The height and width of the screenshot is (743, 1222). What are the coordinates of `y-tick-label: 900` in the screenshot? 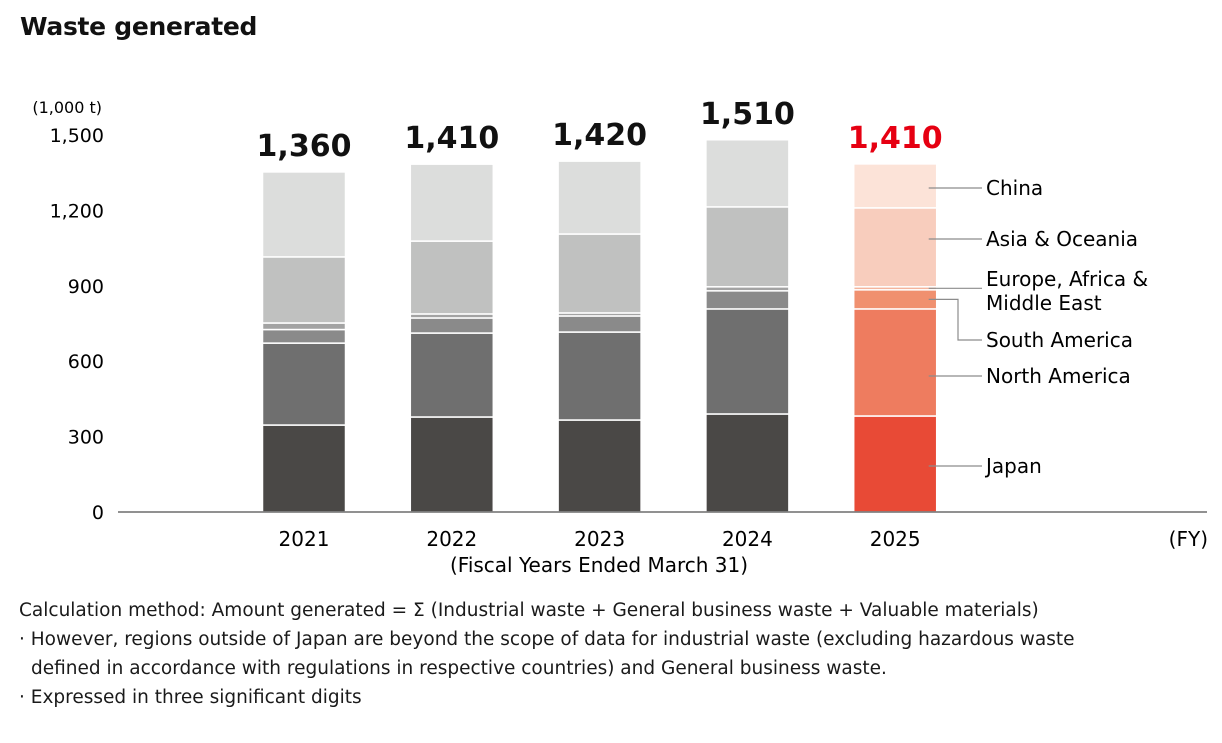 It's located at (86, 287).